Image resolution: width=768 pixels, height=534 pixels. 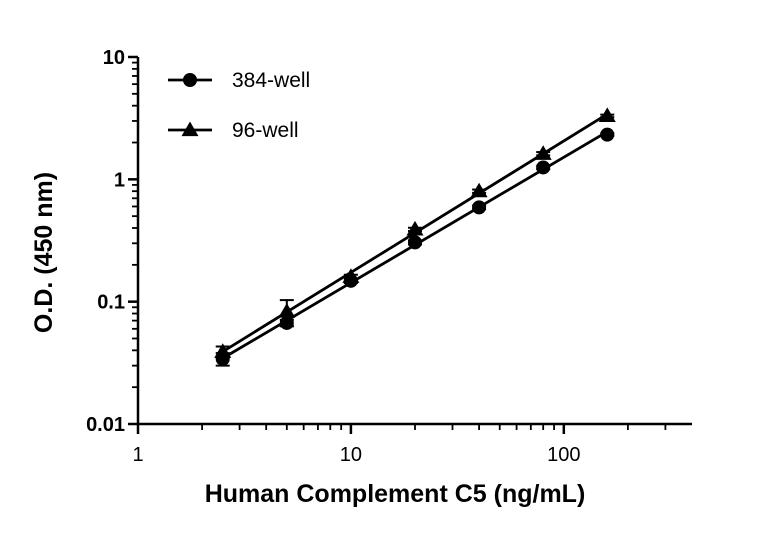 What do you see at coordinates (190, 80) in the screenshot?
I see `legend-marker-circle` at bounding box center [190, 80].